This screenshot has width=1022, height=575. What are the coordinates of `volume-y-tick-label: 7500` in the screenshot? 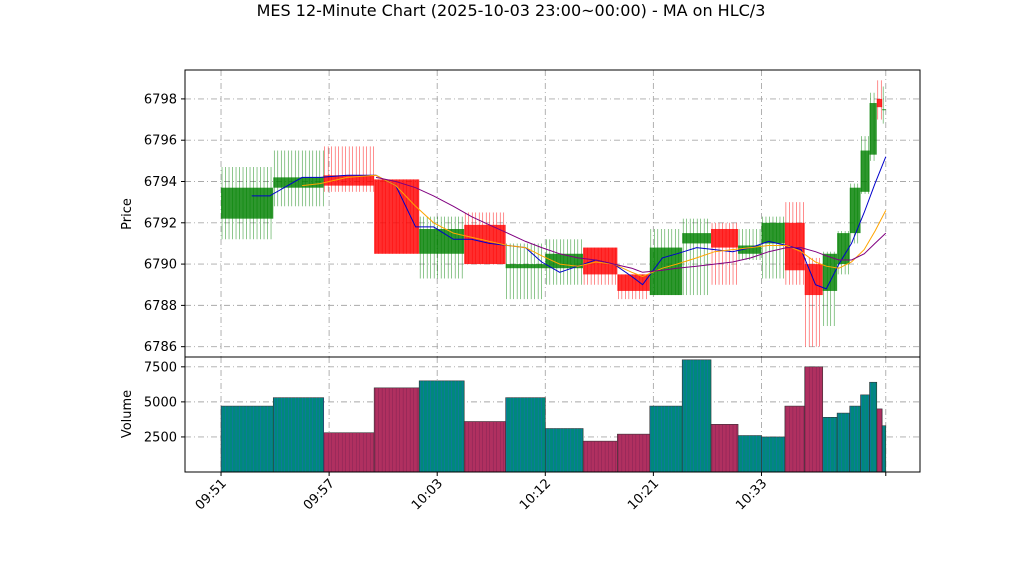 It's located at (160, 367).